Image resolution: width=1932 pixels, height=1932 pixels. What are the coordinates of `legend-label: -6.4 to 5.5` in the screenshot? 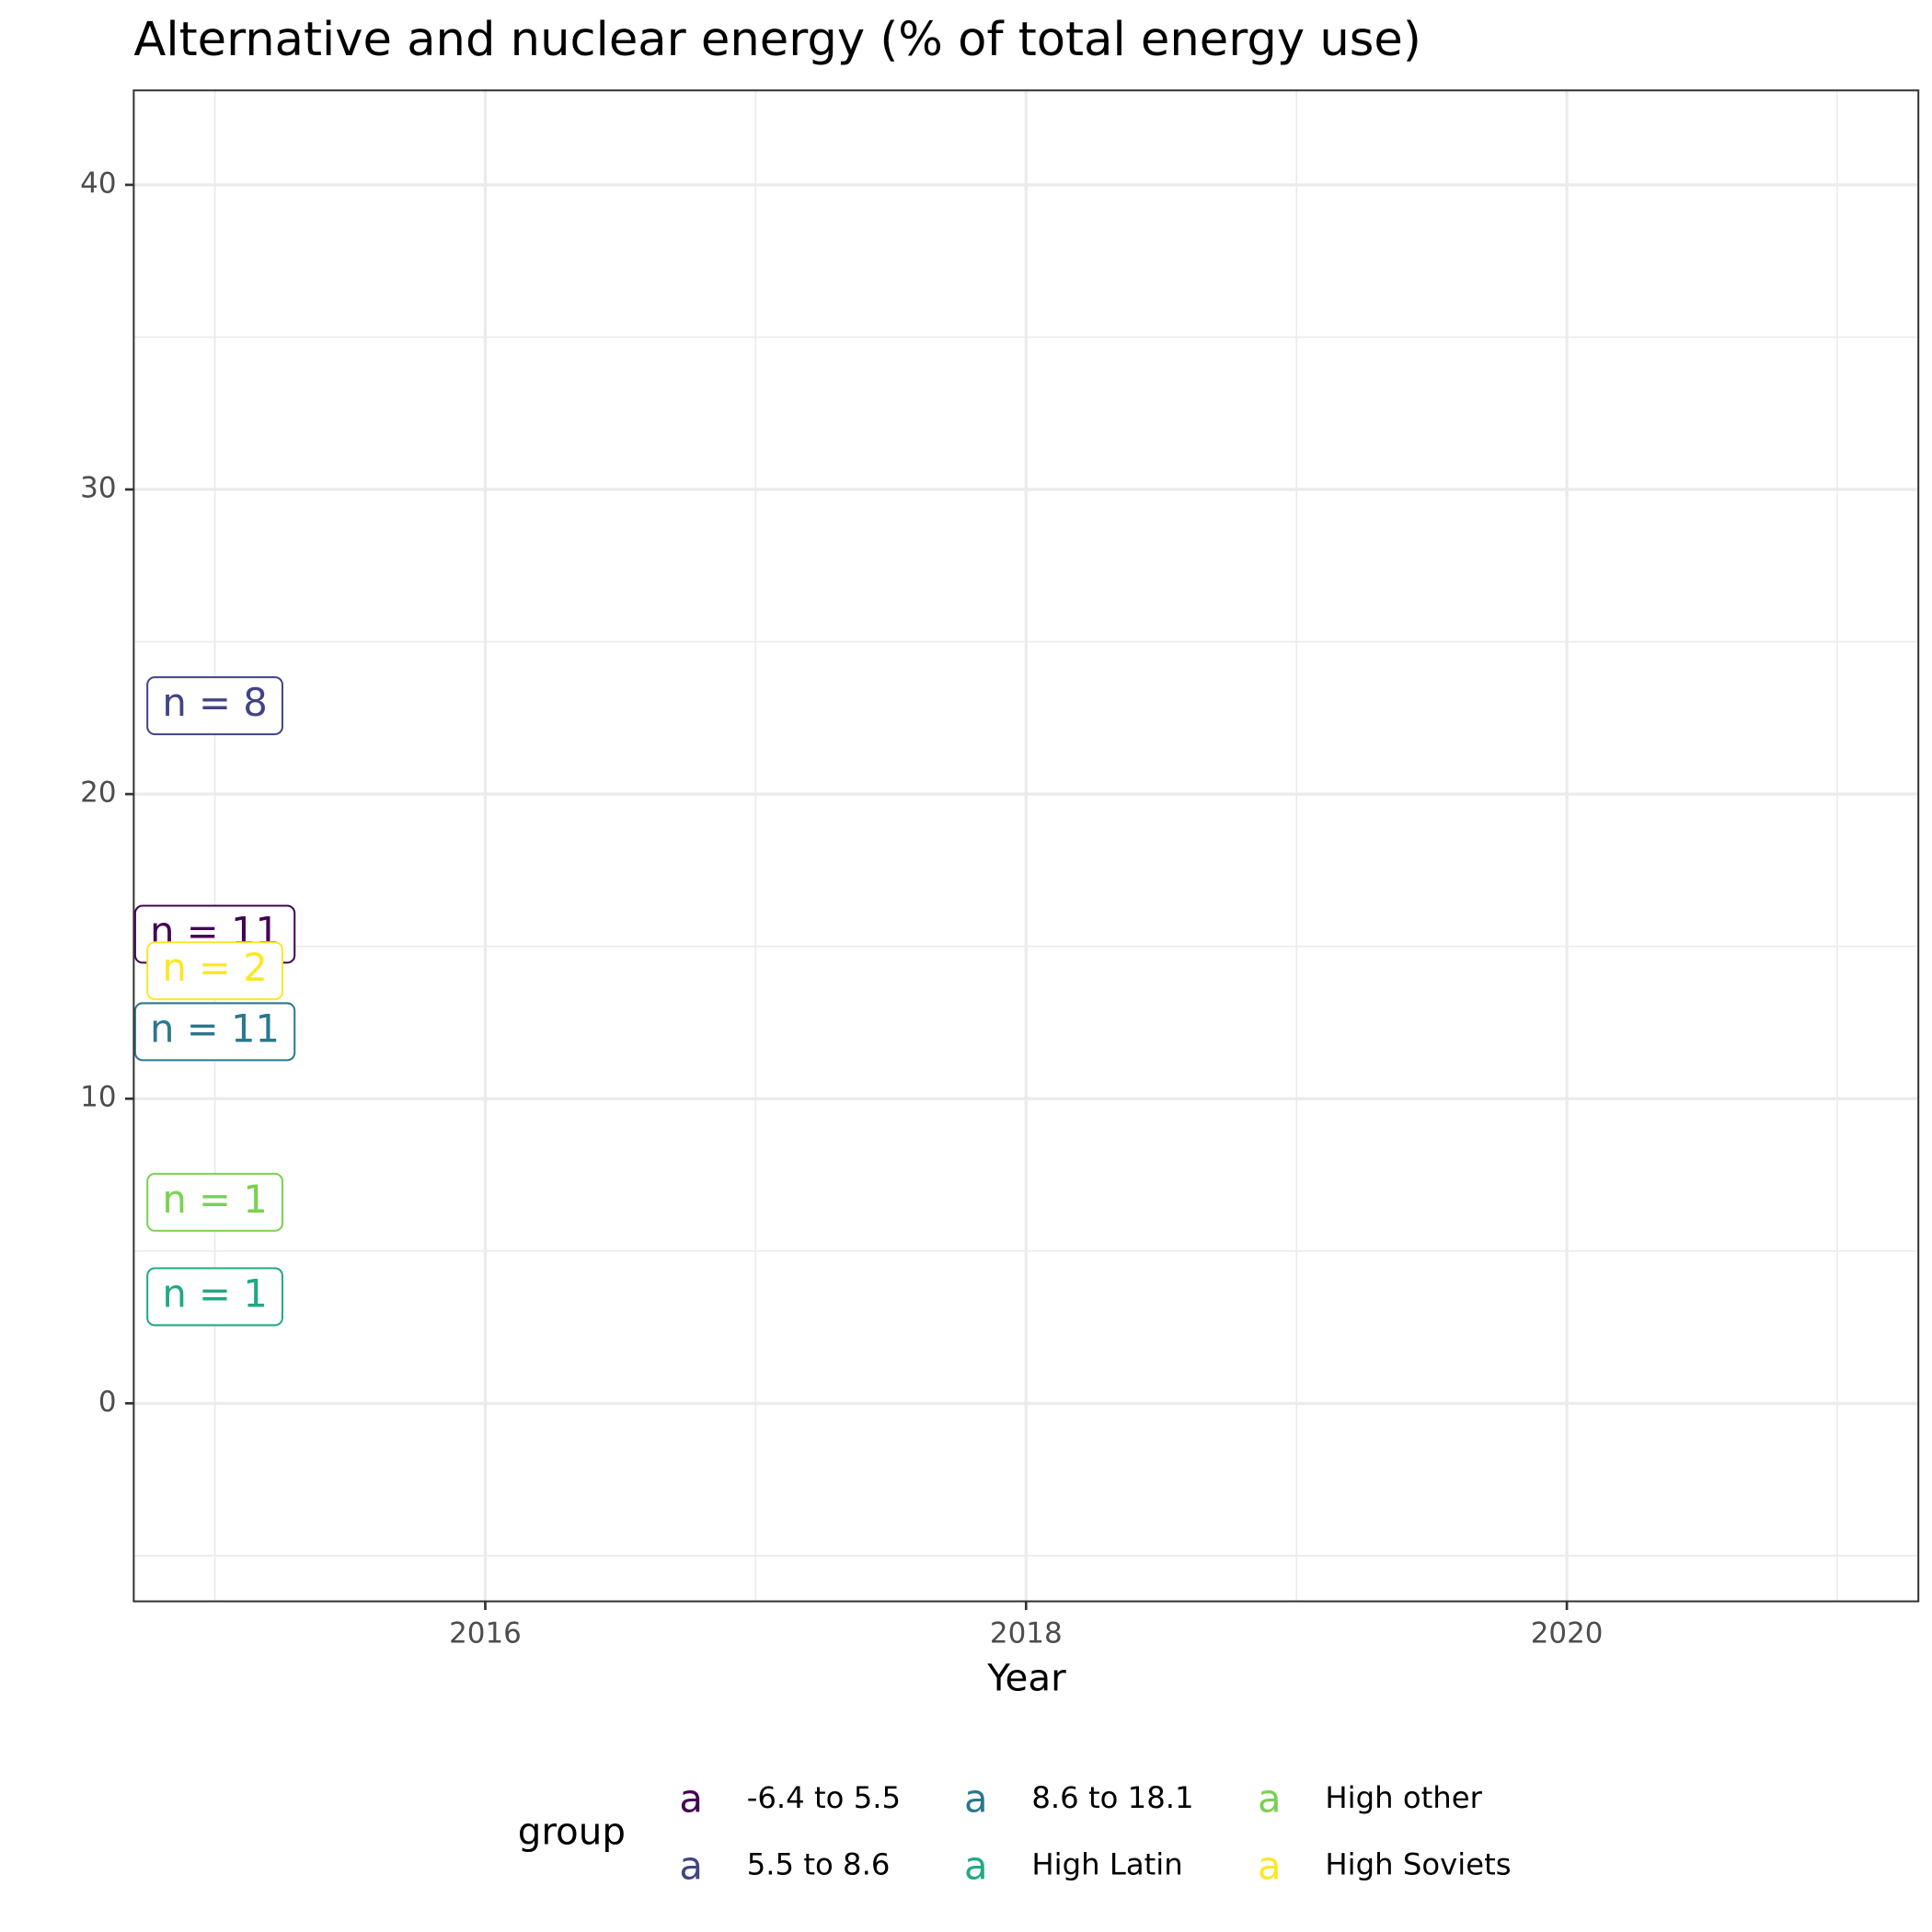 It's located at (824, 1797).